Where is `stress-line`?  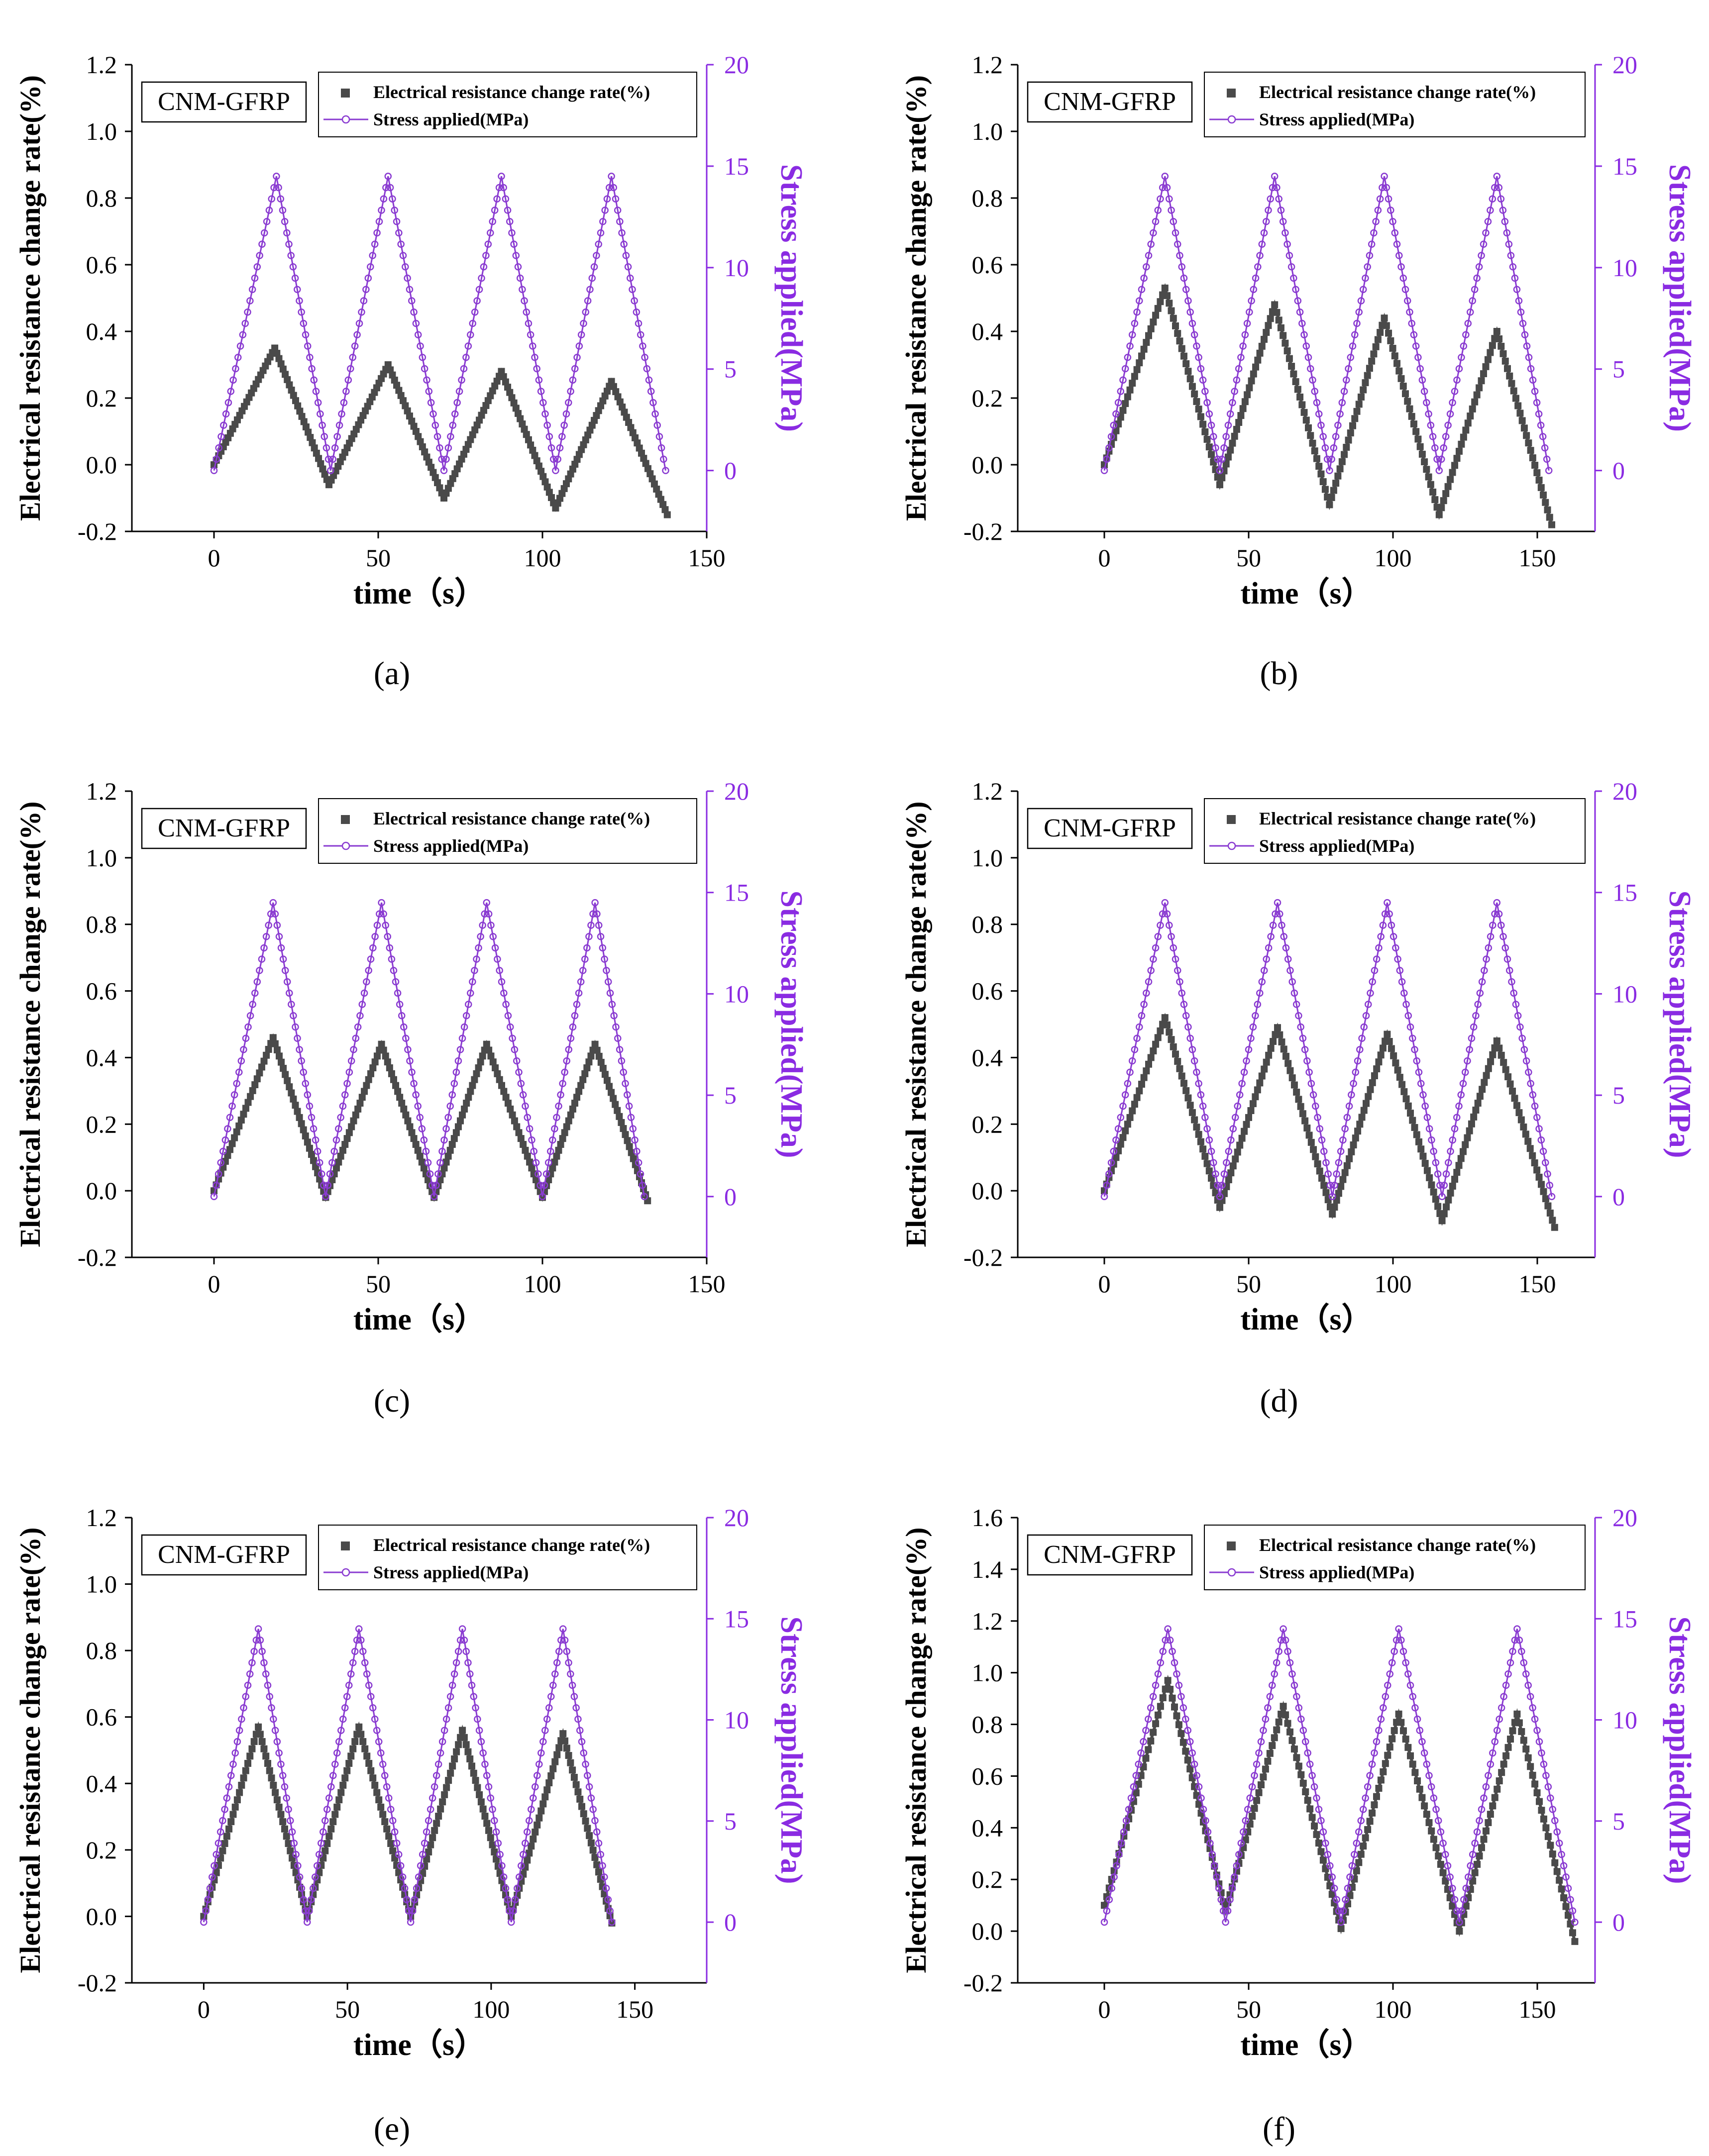
stress-line is located at coordinates (1340, 1776).